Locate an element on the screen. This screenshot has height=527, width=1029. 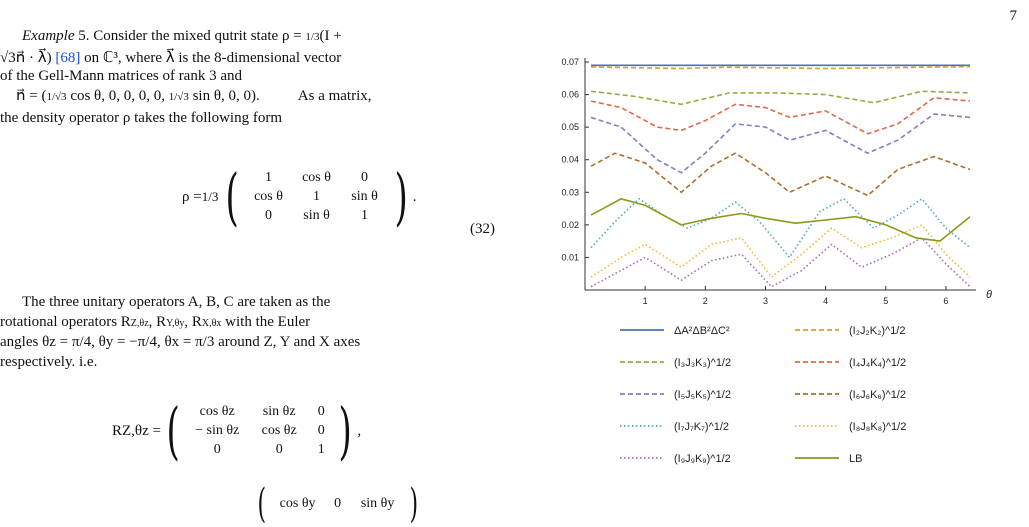
text-line-1-body: Consider the mixed qutrit state ρ = is located at coordinates (199, 36).